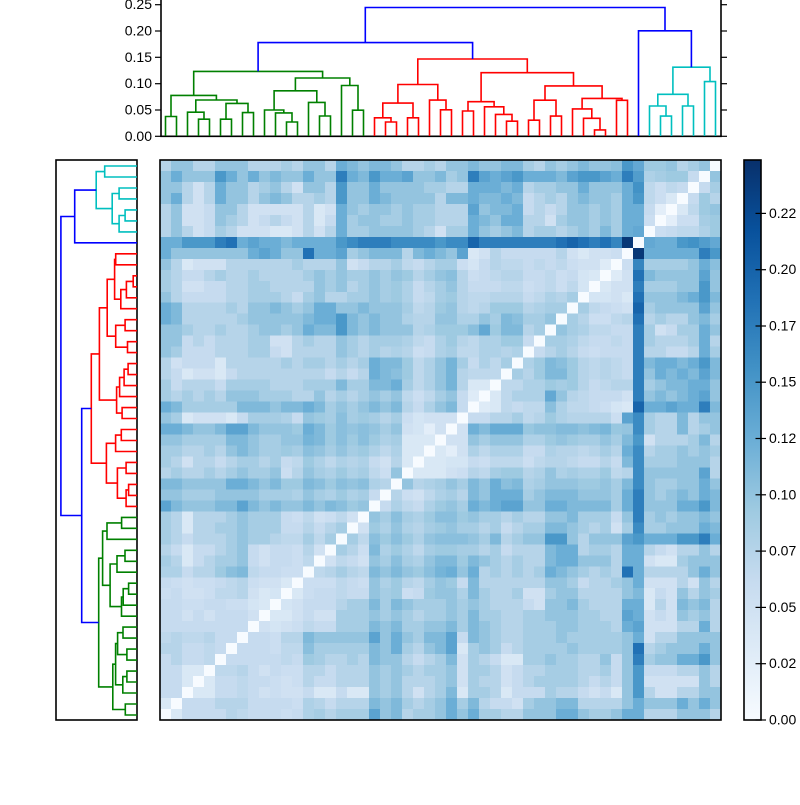 This screenshot has width=800, height=805. Describe the element at coordinates (782, 326) in the screenshot. I see `svg-text: 0.17` at that location.